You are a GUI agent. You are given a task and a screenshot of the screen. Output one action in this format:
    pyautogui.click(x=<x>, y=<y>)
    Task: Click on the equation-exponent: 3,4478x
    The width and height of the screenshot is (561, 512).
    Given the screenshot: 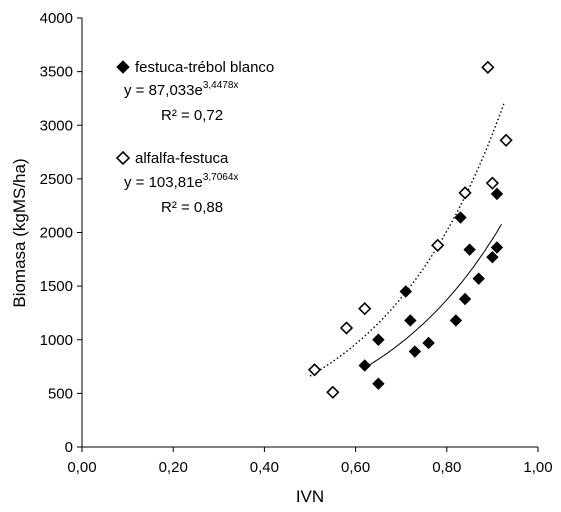 What is the action you would take?
    pyautogui.click(x=221, y=85)
    